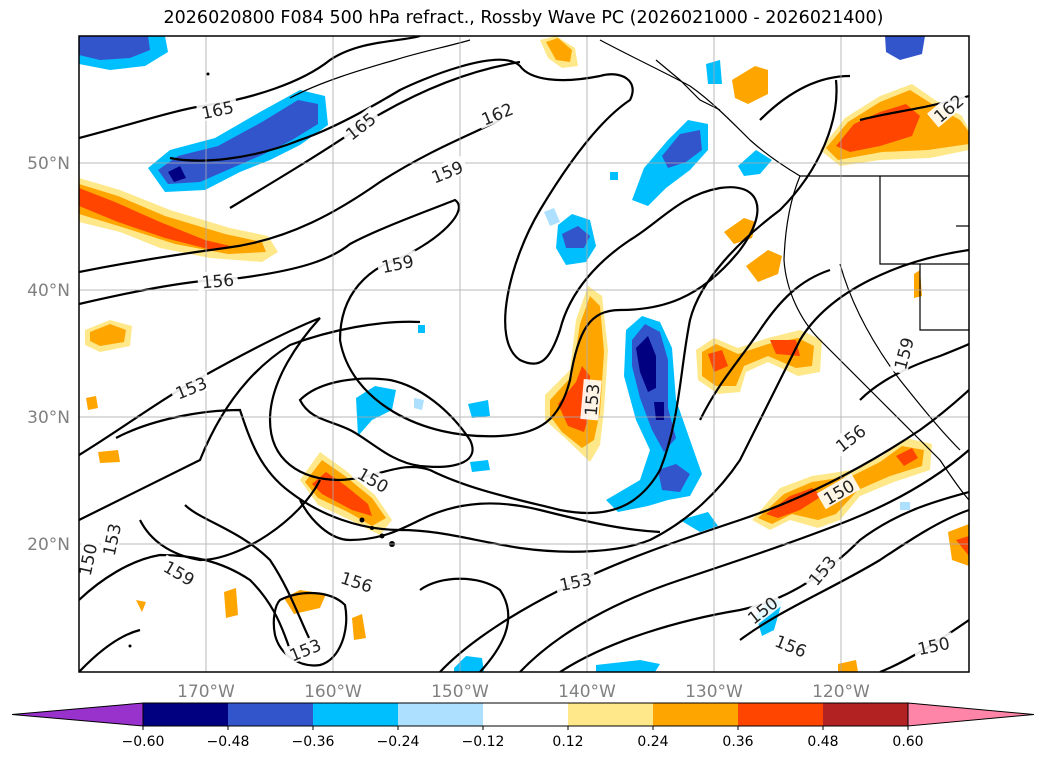 Image resolution: width=1047 pixels, height=765 pixels. What do you see at coordinates (907, 742) in the screenshot?
I see `colorbar-tick-label: 0.60` at bounding box center [907, 742].